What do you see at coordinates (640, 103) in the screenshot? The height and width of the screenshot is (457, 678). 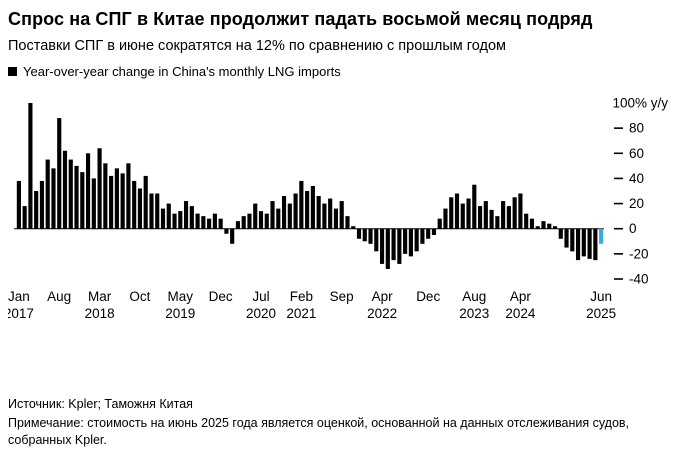 I see `y-axis-unit-label: 100% y/y` at bounding box center [640, 103].